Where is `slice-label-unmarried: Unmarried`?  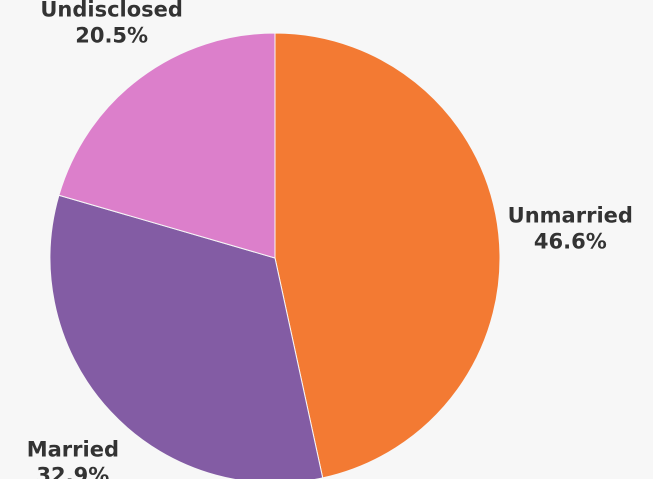
slice-label-unmarried: Unmarried is located at coordinates (570, 215).